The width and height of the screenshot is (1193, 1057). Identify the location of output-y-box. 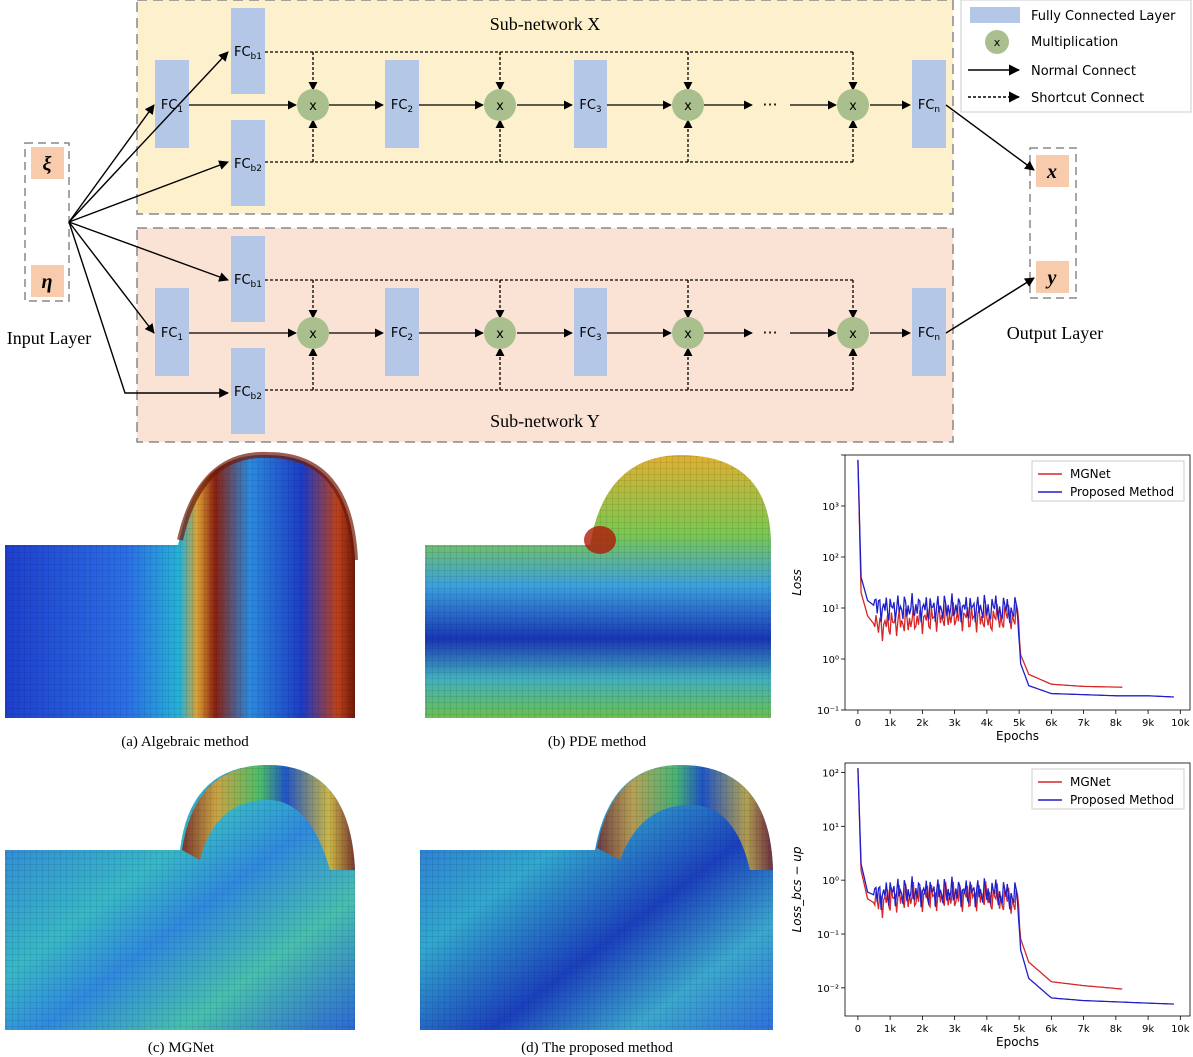
(1052, 277).